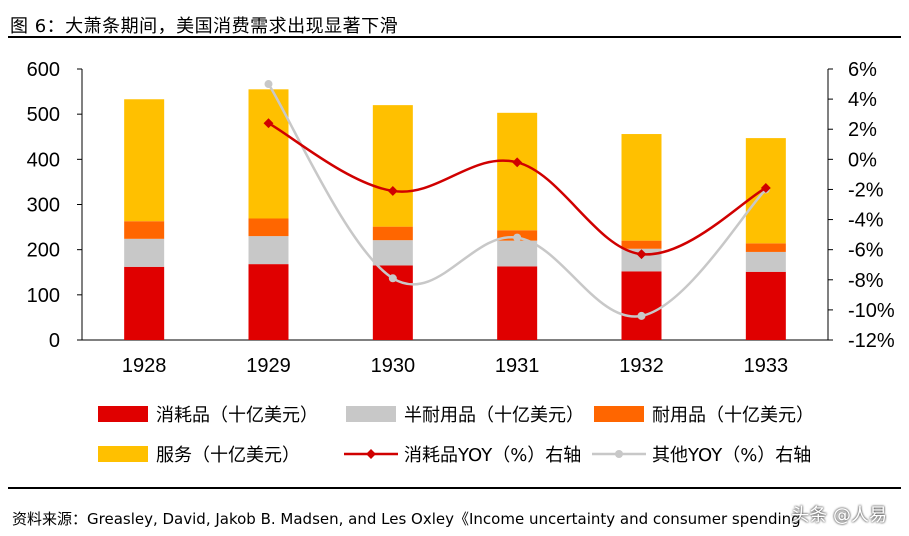 The width and height of the screenshot is (909, 536). I want to click on right-tick-label: 4%, so click(862, 100).